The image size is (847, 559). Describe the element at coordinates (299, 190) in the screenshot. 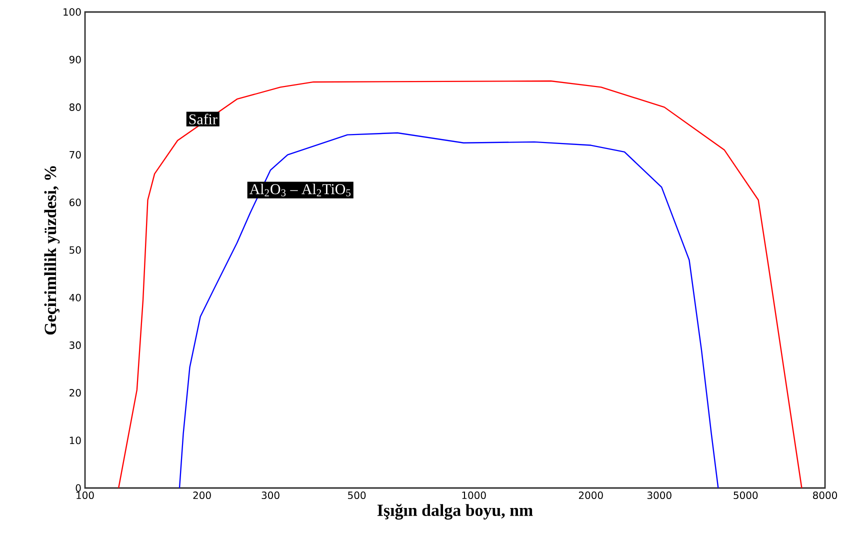

I see `series-label: Al$_{2}$O$_{3}$ – Al$_{2}$TiO$_{5}$` at that location.